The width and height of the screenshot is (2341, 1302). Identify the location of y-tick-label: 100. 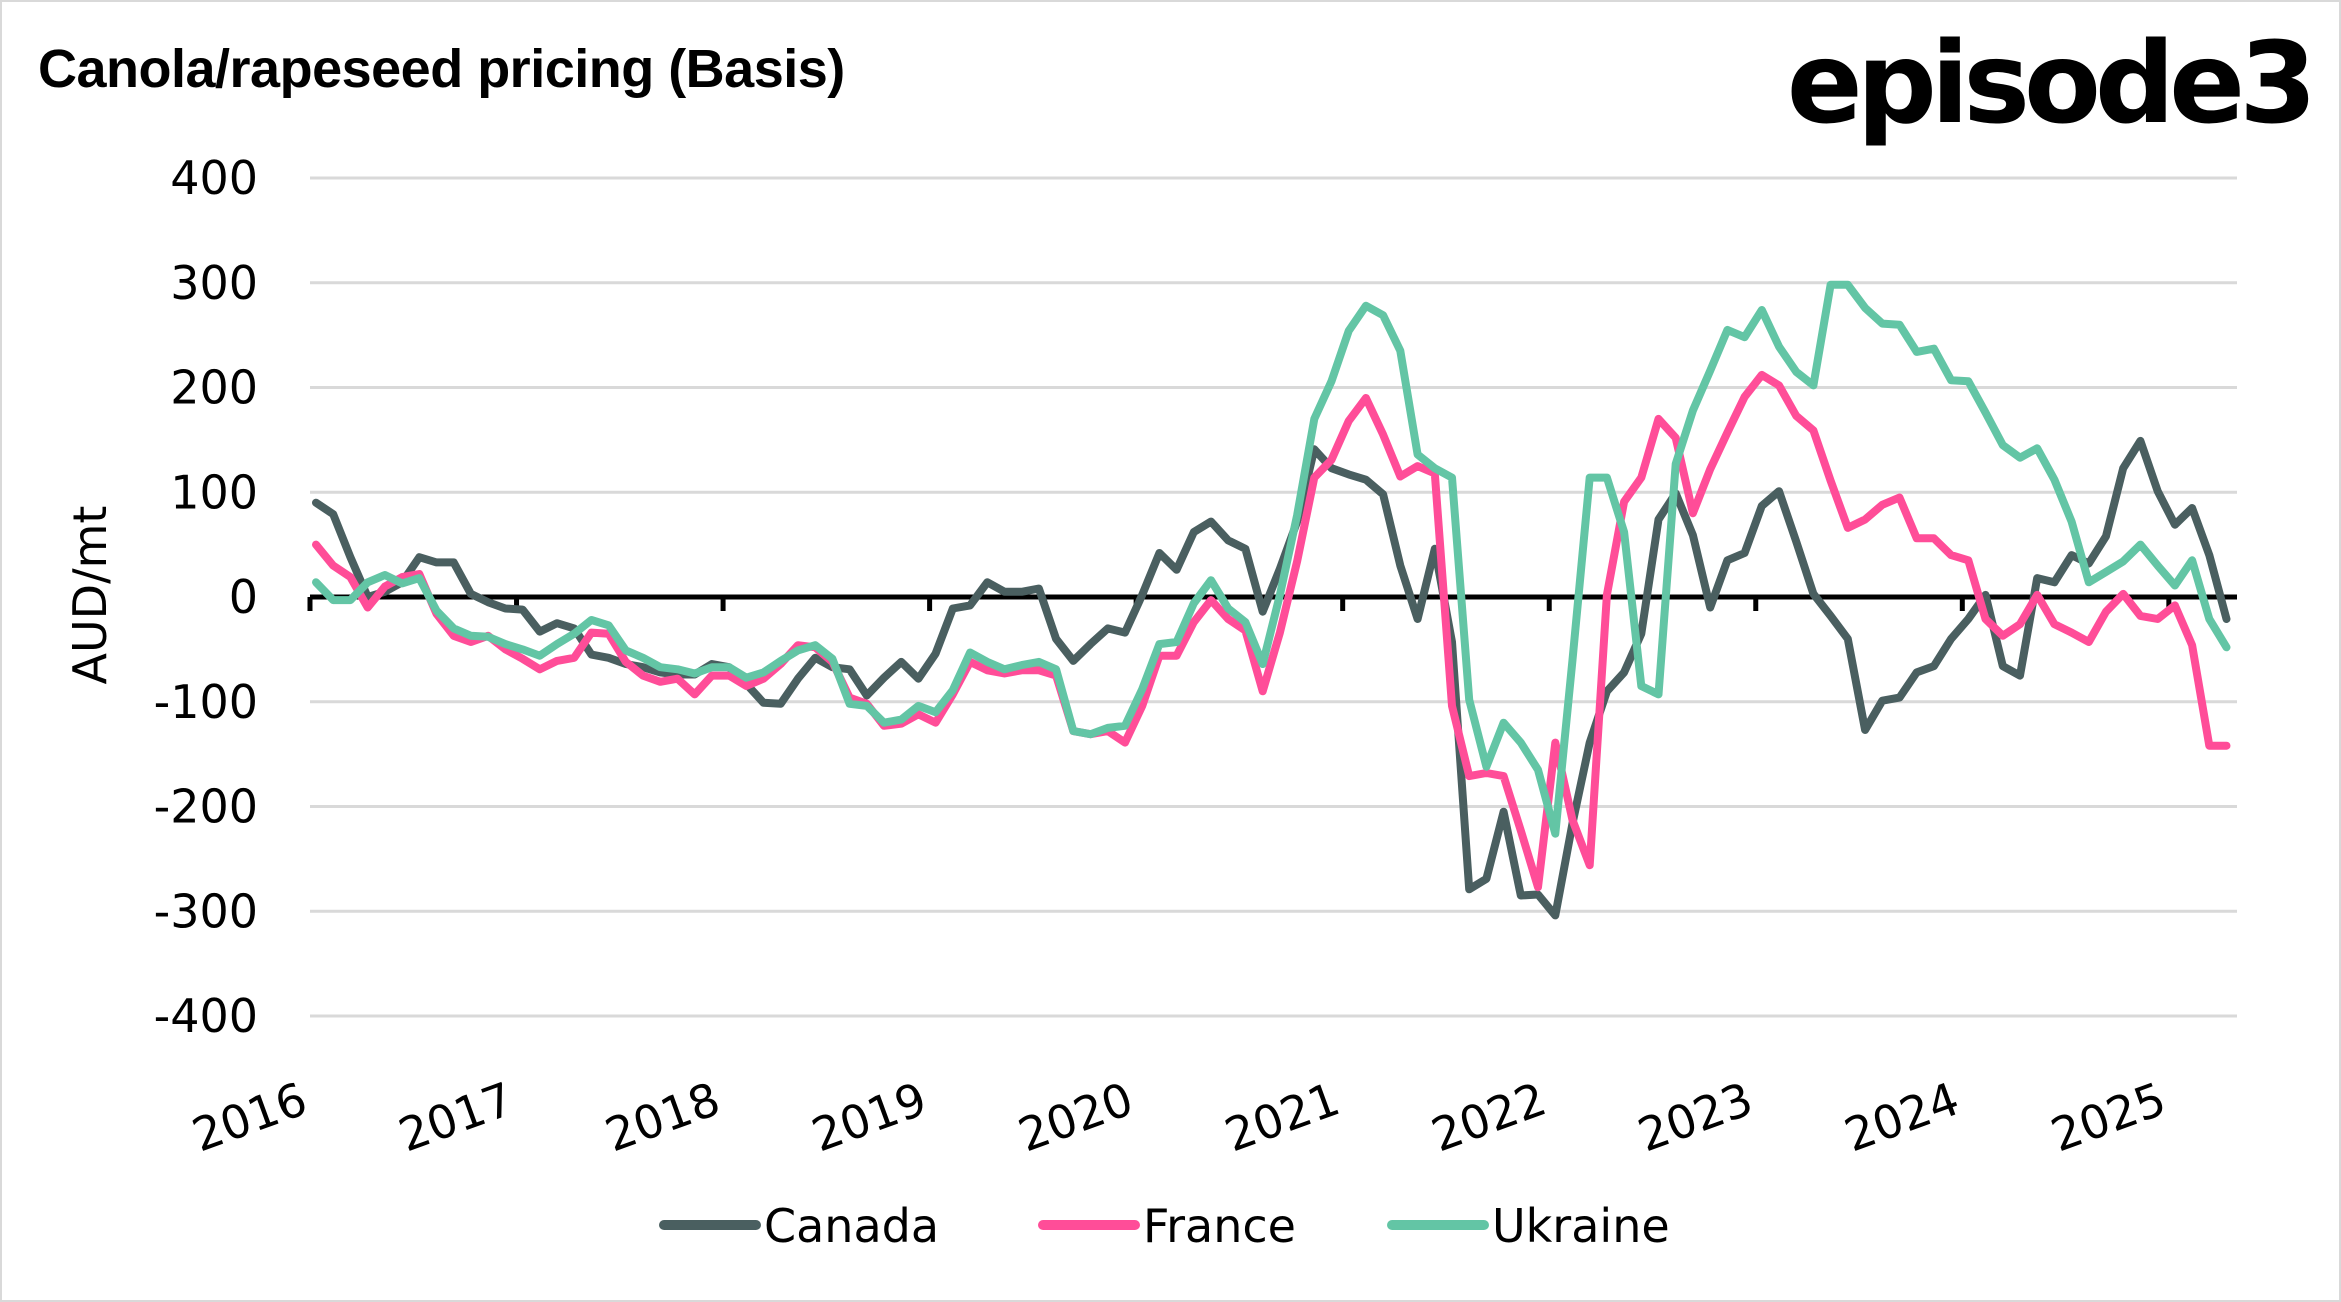
(214, 492).